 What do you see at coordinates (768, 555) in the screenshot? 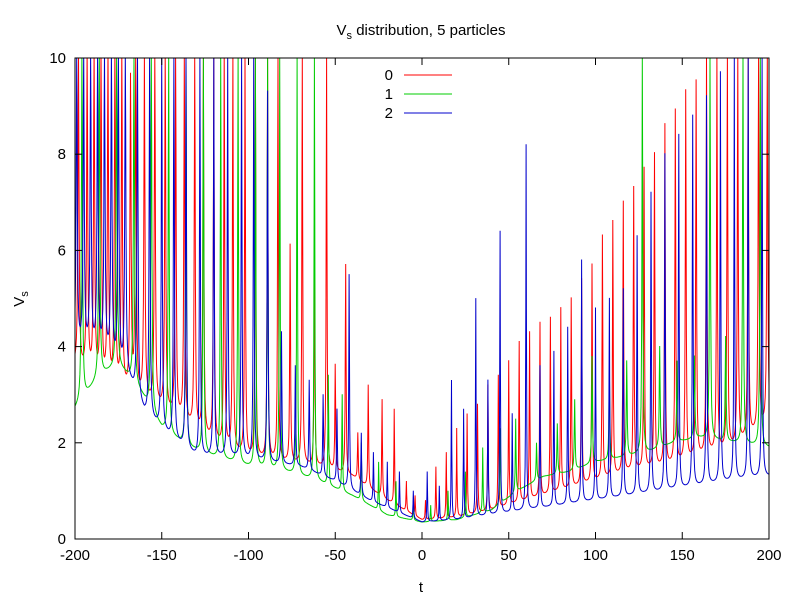
I see `x-tick-label: 200` at bounding box center [768, 555].